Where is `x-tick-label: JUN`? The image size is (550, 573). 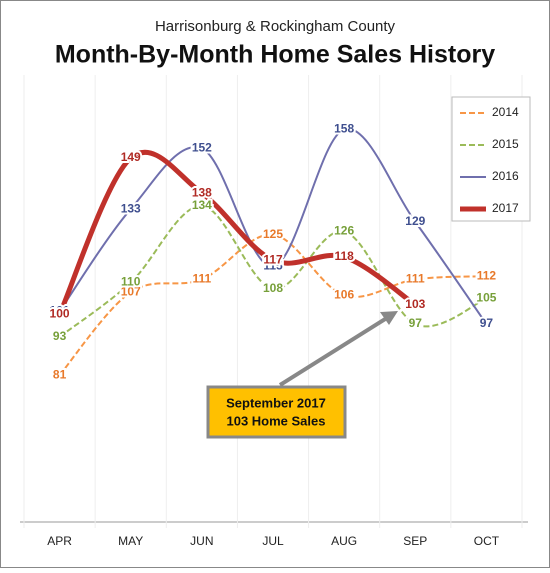 x-tick-label: JUN is located at coordinates (201, 541).